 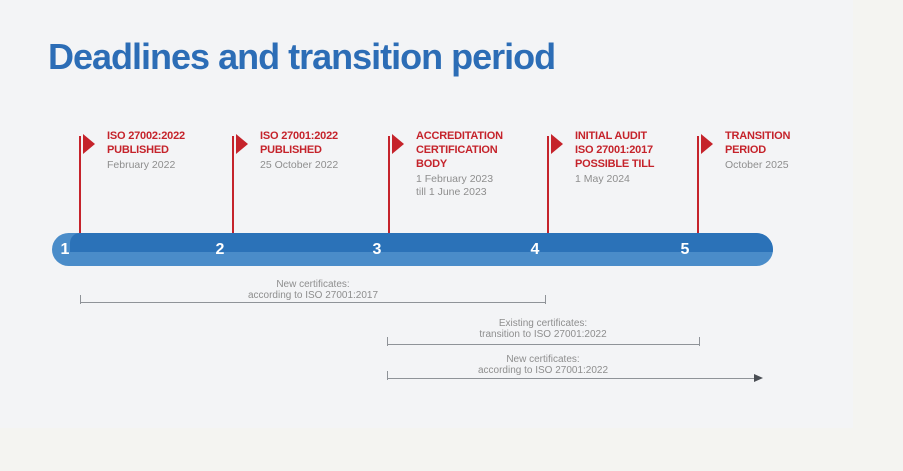 What do you see at coordinates (65, 249) in the screenshot?
I see `timeline-number-1: 1` at bounding box center [65, 249].